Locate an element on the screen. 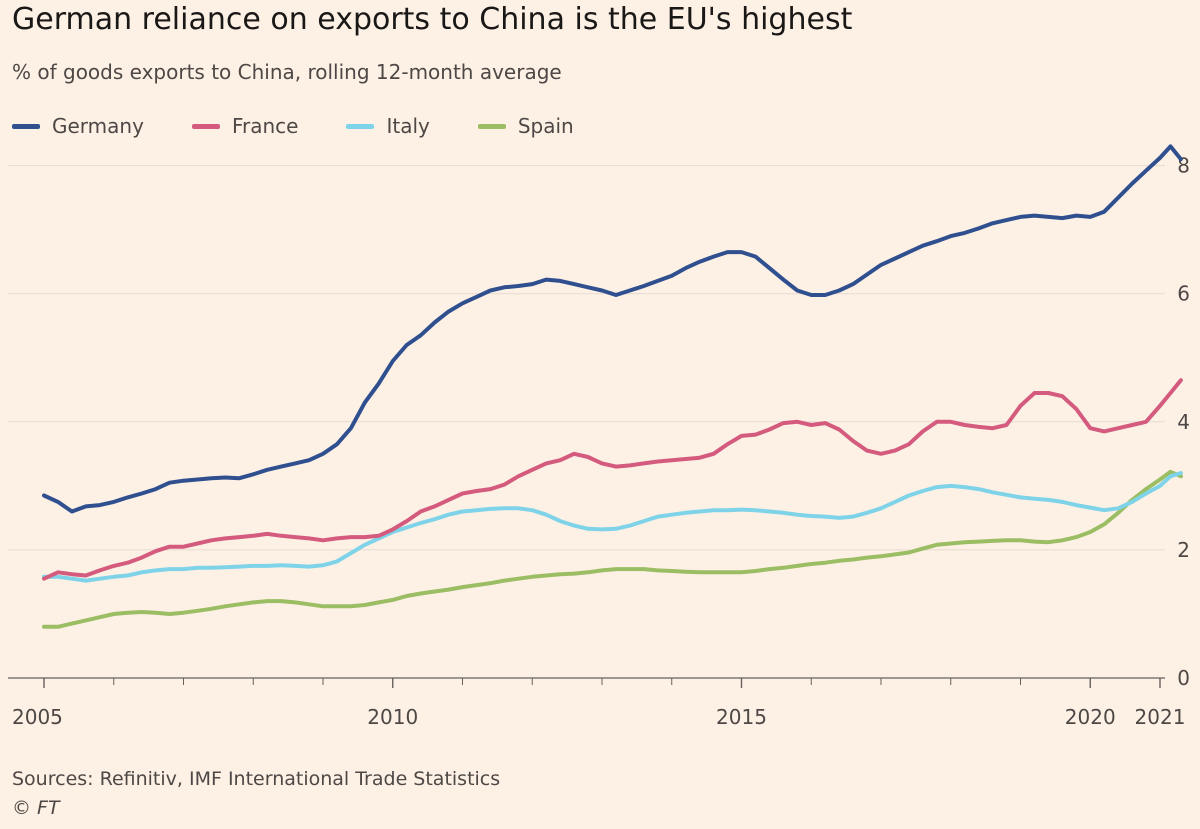 Image resolution: width=1200 pixels, height=829 pixels. legend-label-france: France is located at coordinates (265, 126).